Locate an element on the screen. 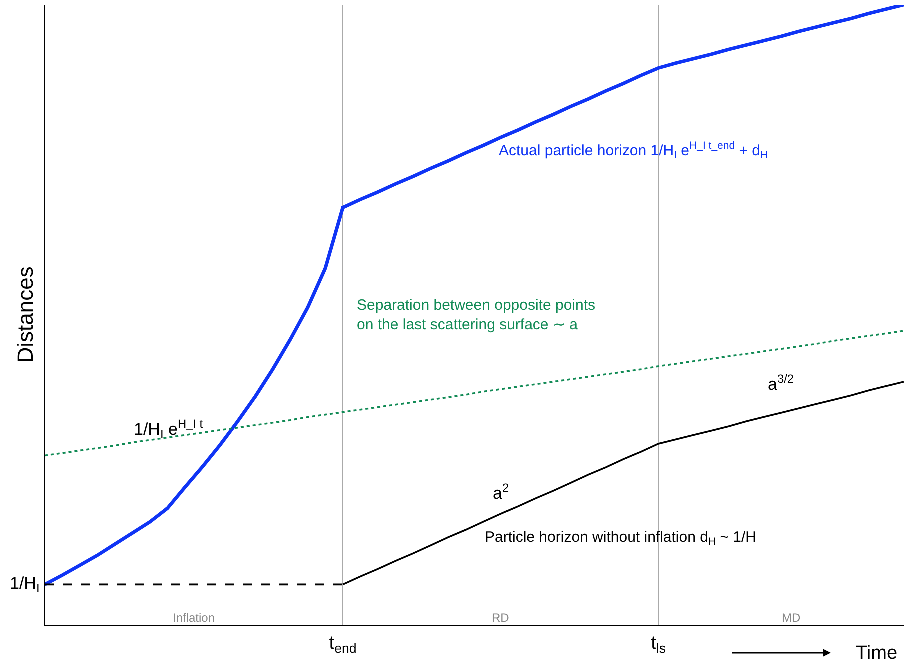  y-axis-title: Distances is located at coordinates (25, 315).